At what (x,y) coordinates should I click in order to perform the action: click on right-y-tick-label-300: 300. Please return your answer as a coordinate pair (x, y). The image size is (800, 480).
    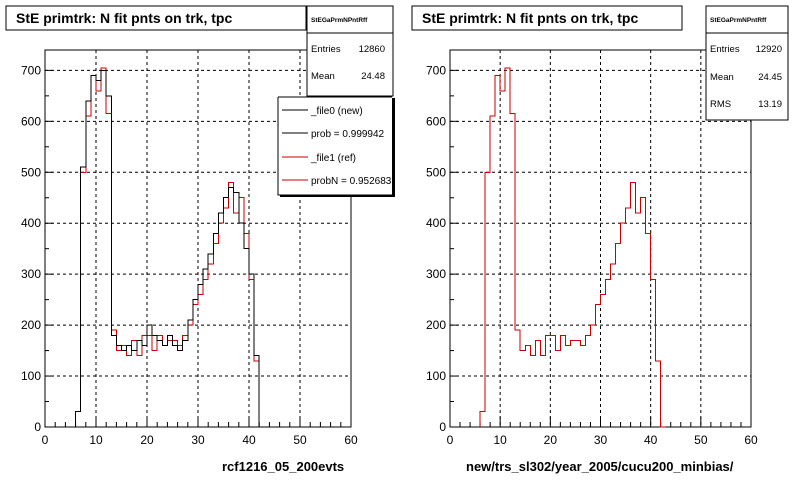
    Looking at the image, I should click on (436, 274).